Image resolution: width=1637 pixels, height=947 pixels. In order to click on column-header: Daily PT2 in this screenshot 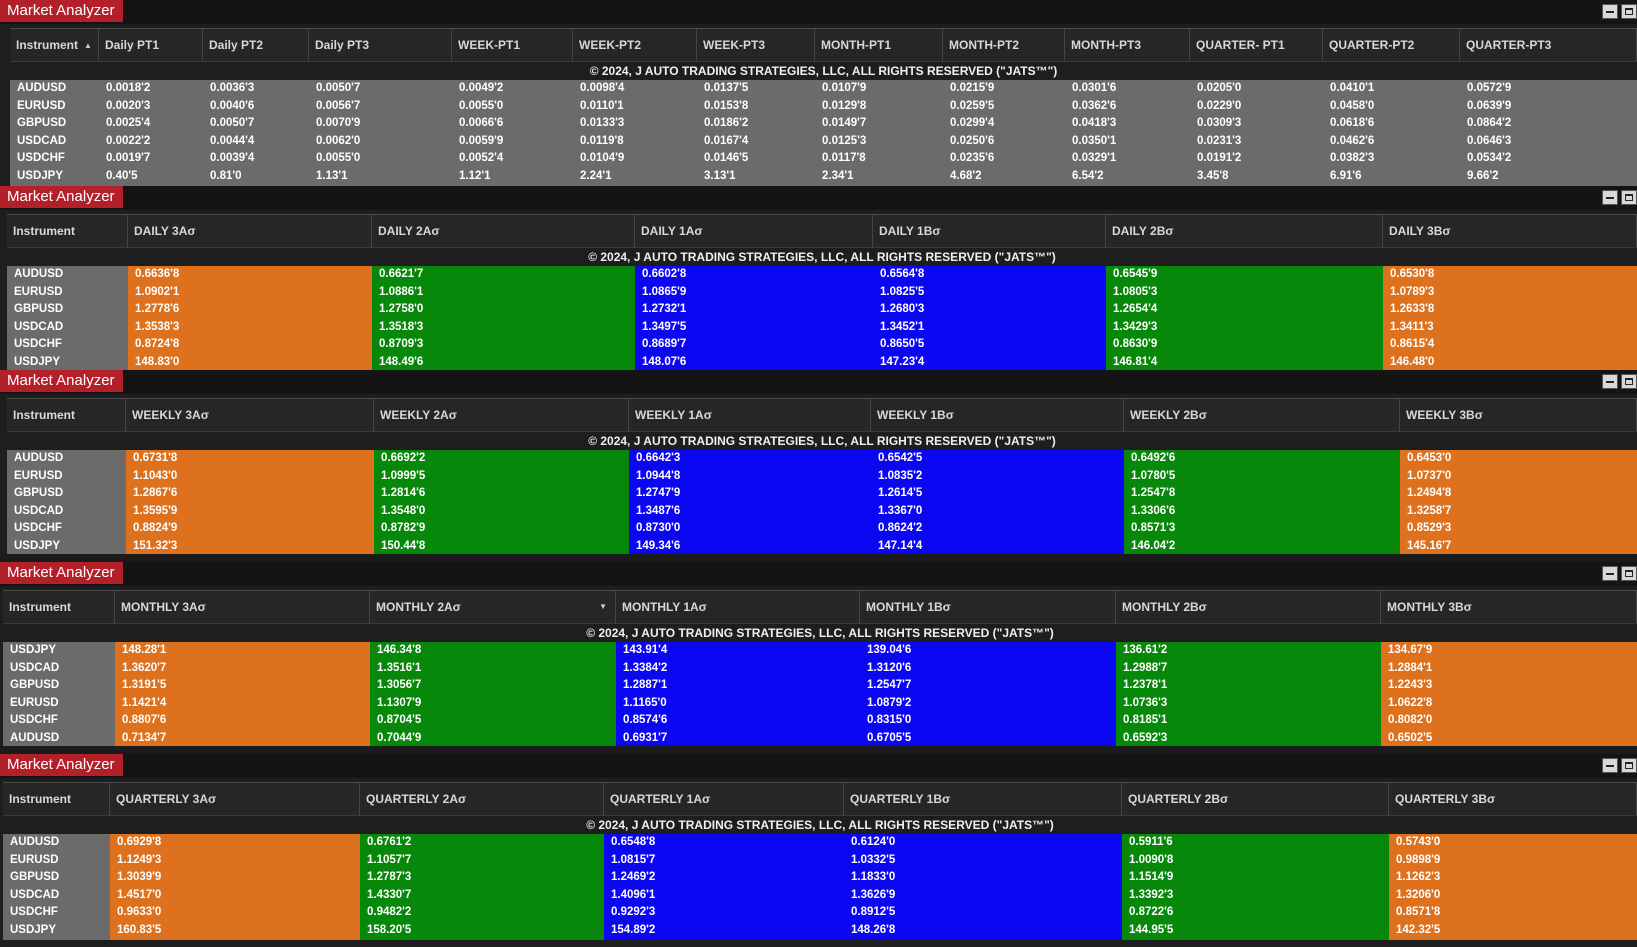, I will do `click(256, 45)`.